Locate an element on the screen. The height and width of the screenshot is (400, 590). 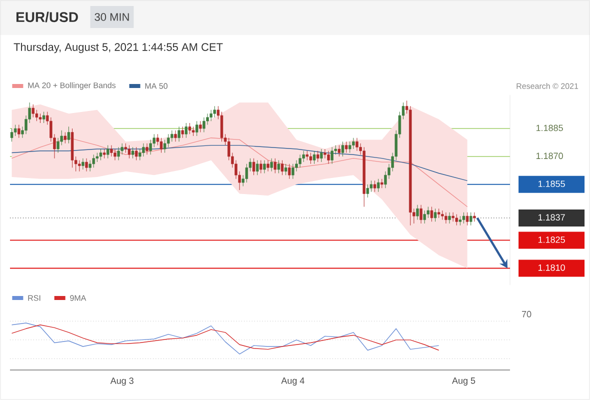
y-tick-label: 1.1855 is located at coordinates (551, 184).